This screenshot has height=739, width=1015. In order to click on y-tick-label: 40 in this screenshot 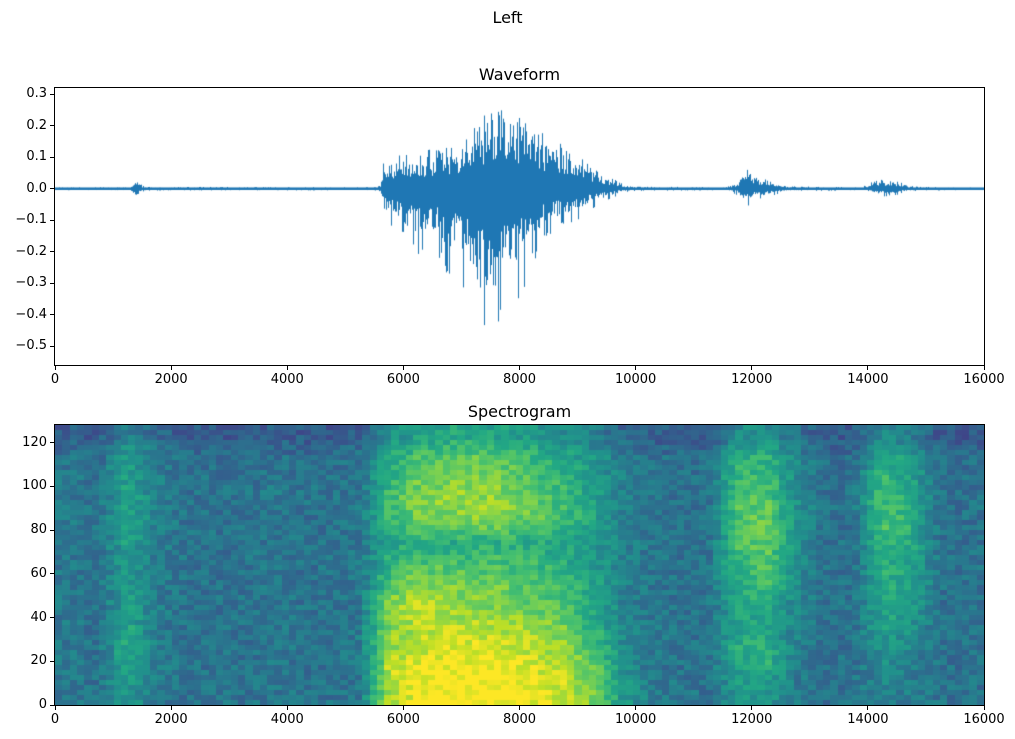, I will do `click(38, 617)`.